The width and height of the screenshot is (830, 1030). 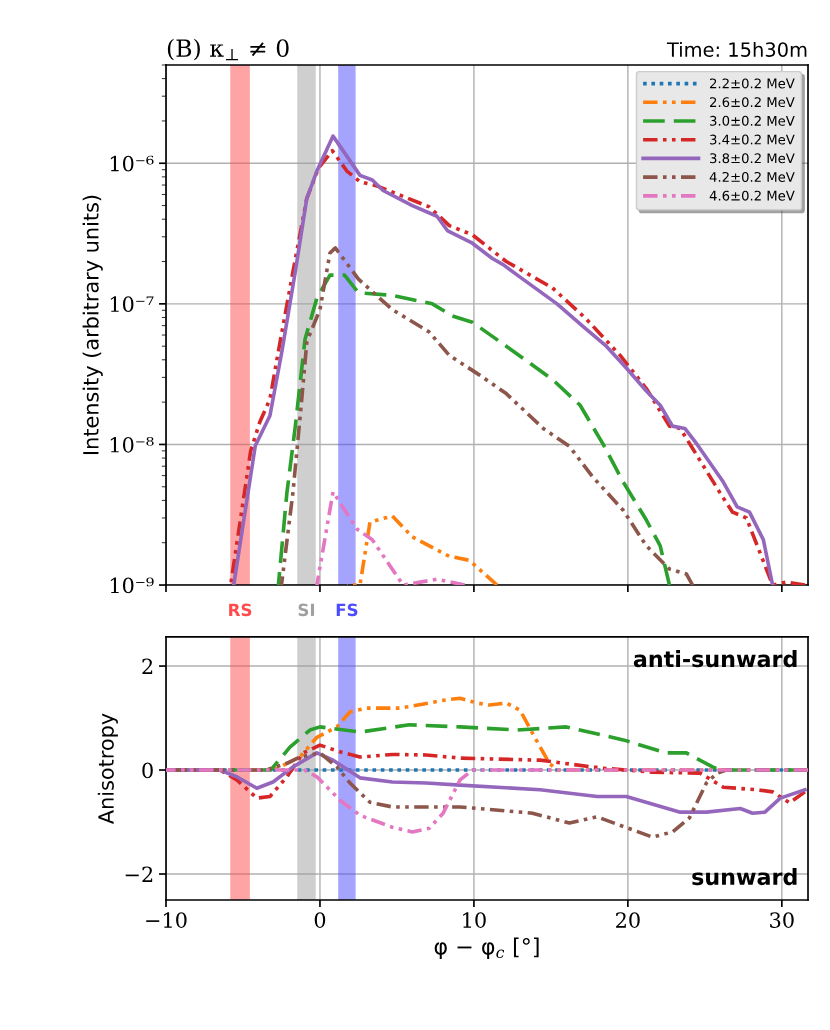 I want to click on y-tick-label: 10⁻⁷, so click(x=132, y=304).